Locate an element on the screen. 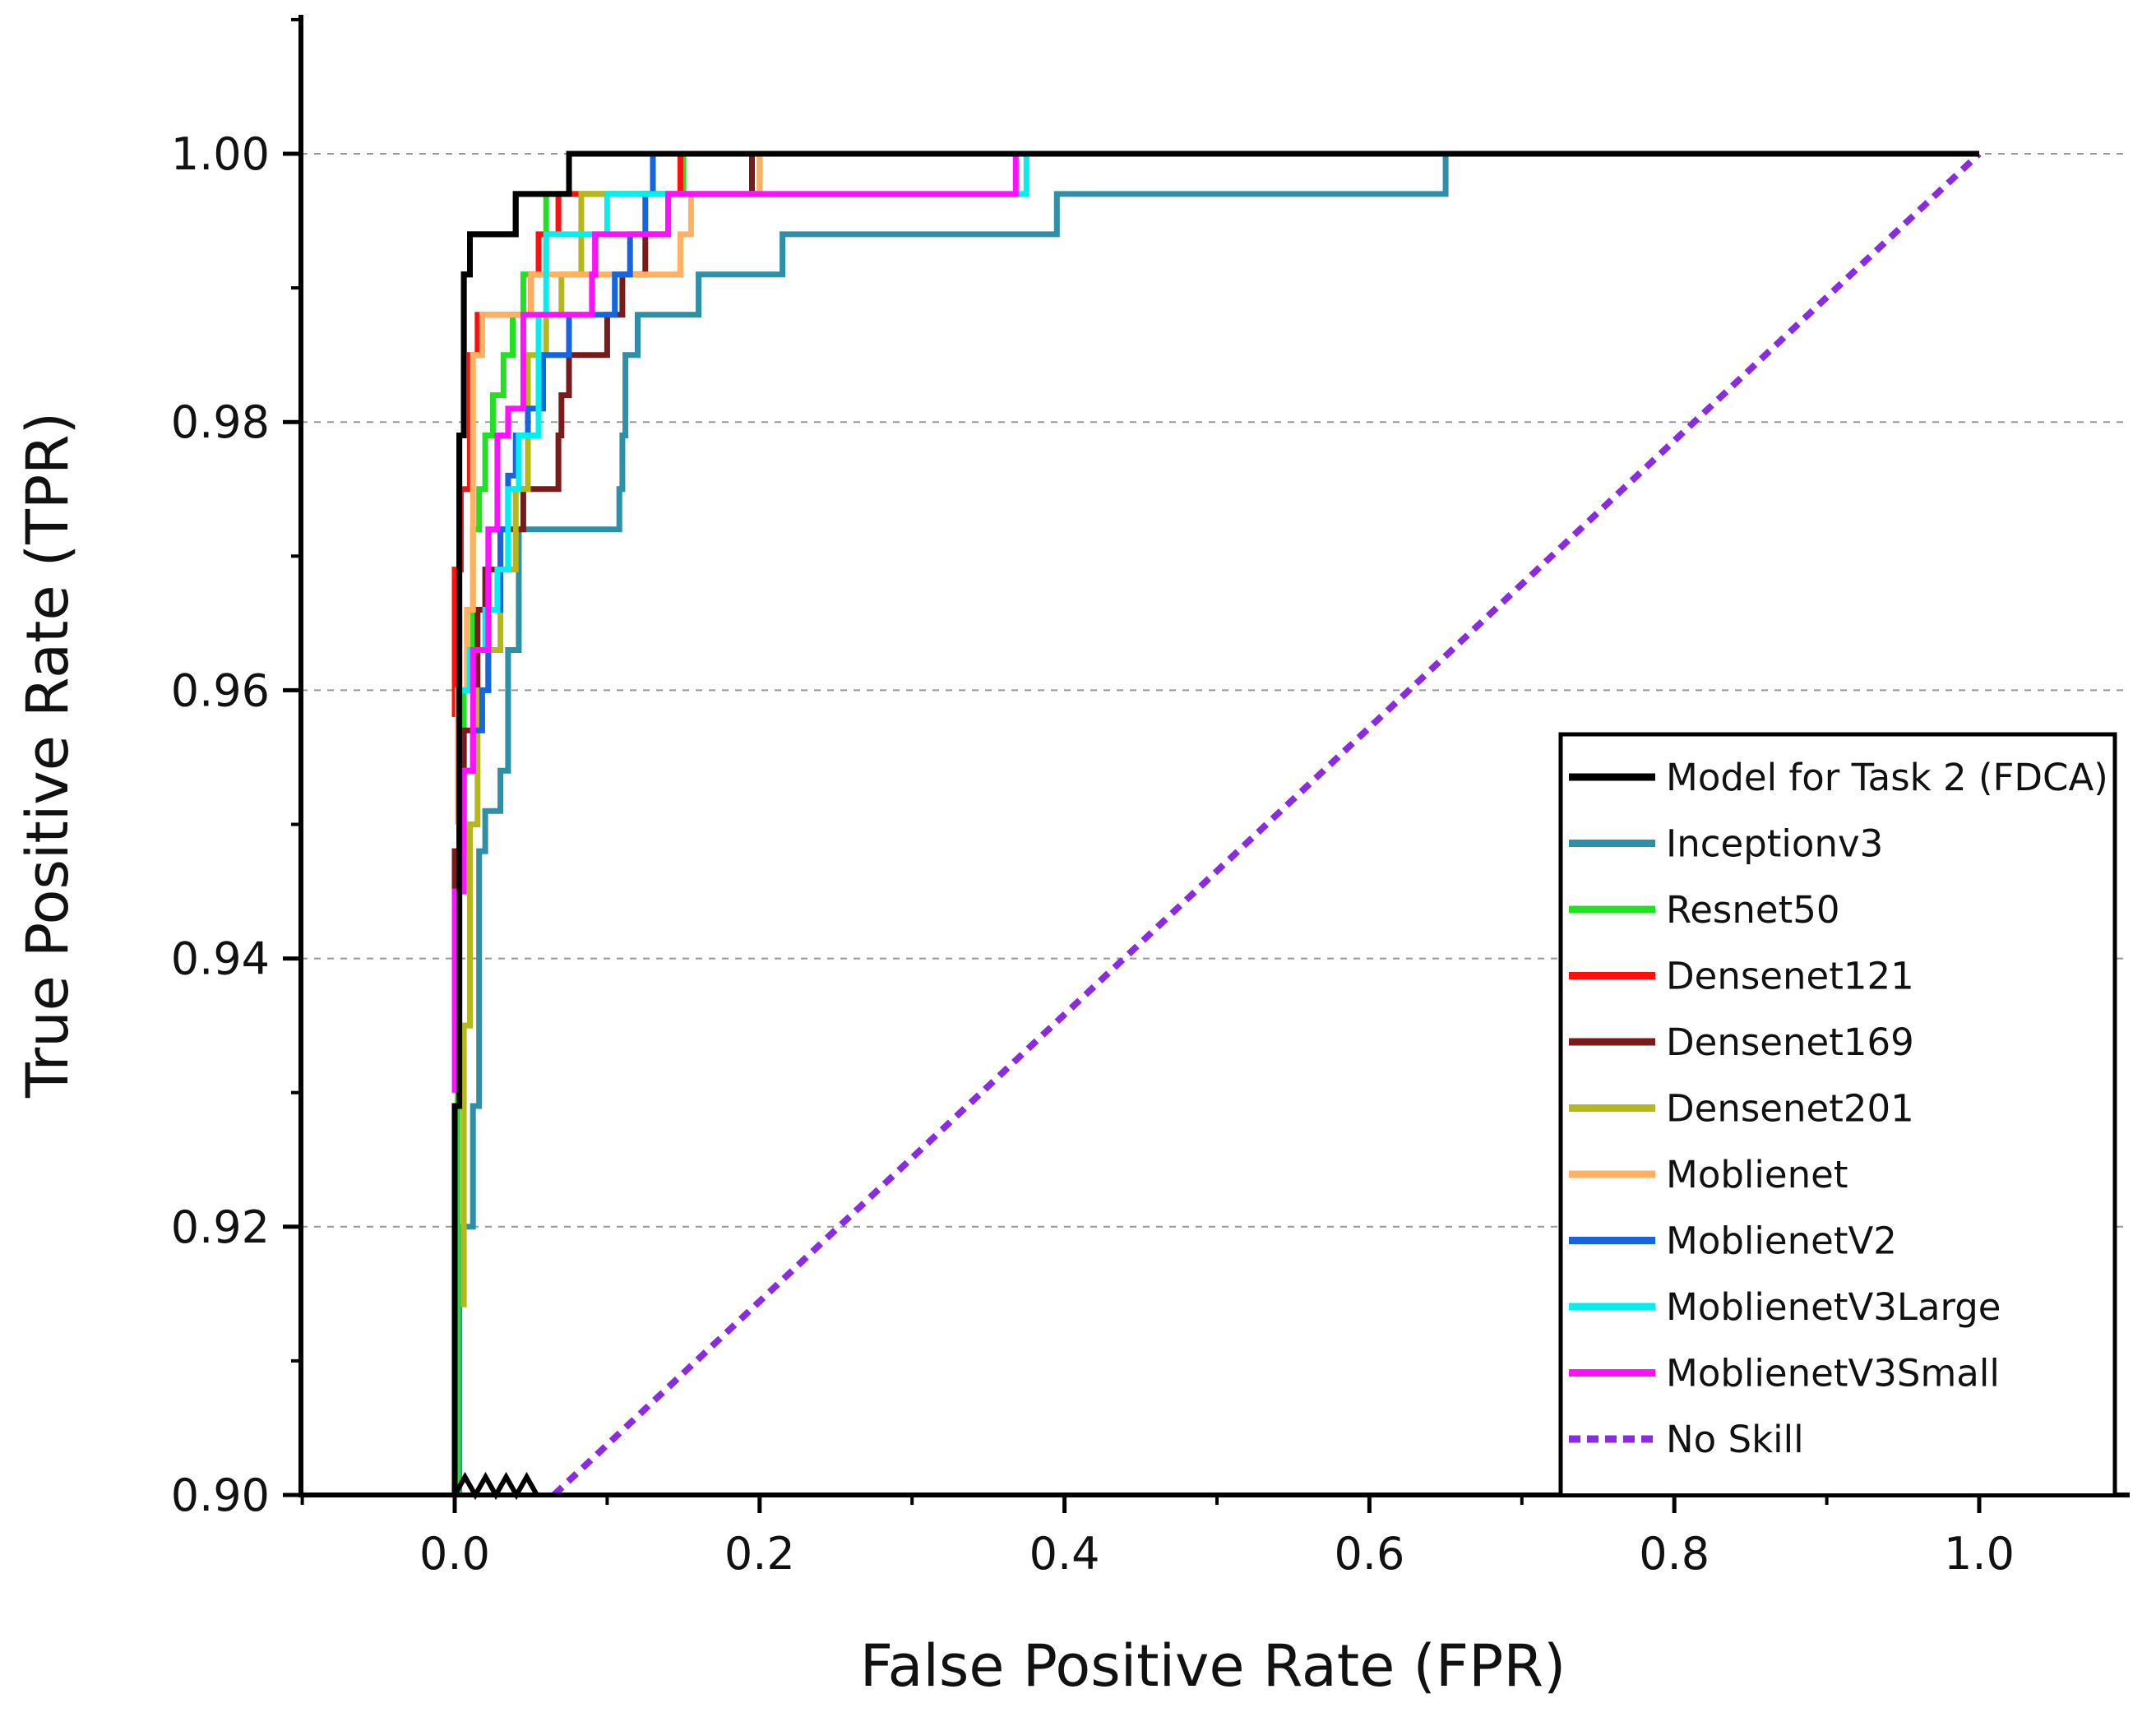 The width and height of the screenshot is (2156, 1717). legend-label-10: No Skill is located at coordinates (1735, 1439).